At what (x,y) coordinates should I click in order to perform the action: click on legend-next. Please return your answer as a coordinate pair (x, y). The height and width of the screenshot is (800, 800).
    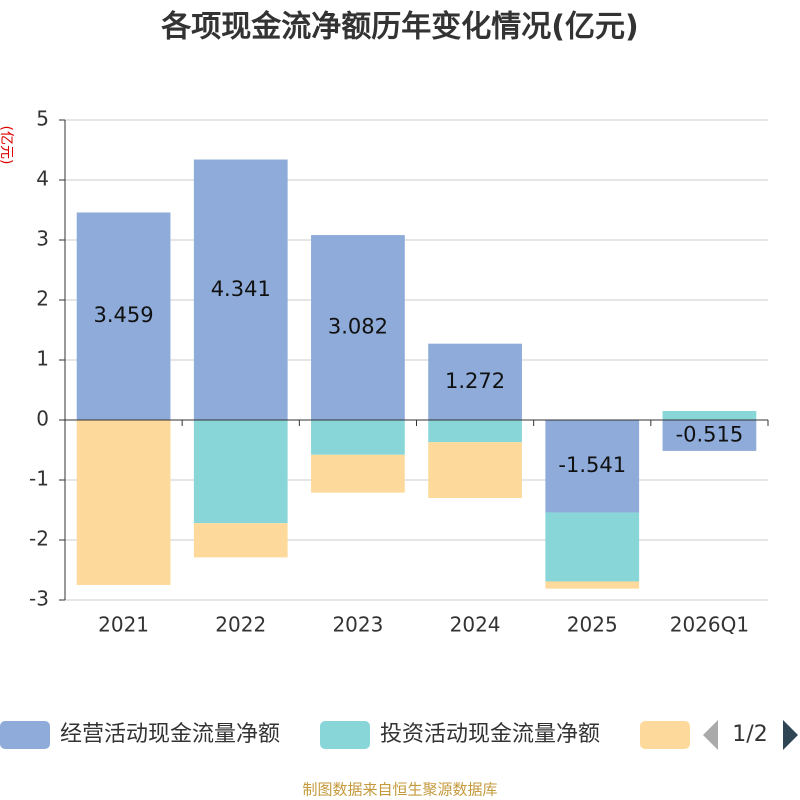
    Looking at the image, I should click on (790, 735).